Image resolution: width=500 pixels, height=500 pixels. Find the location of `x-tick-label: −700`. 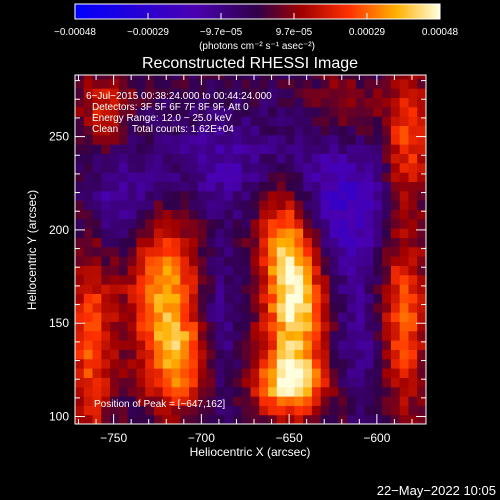

x-tick-label: −700 is located at coordinates (201, 438).